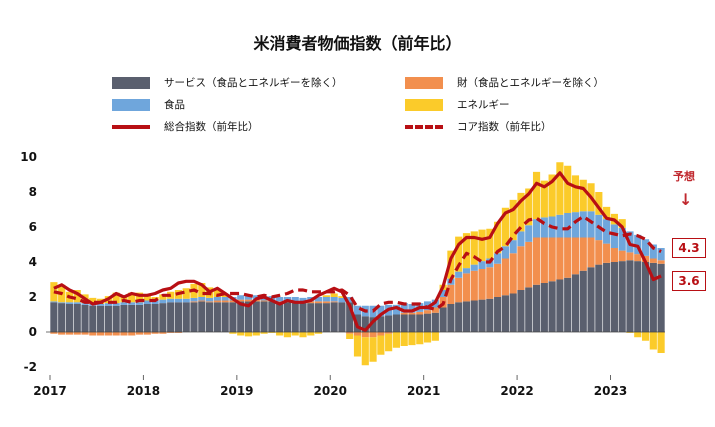 This screenshot has width=715, height=427. Describe the element at coordinates (131, 82) in the screenshot. I see `legend-services-swatch` at that location.